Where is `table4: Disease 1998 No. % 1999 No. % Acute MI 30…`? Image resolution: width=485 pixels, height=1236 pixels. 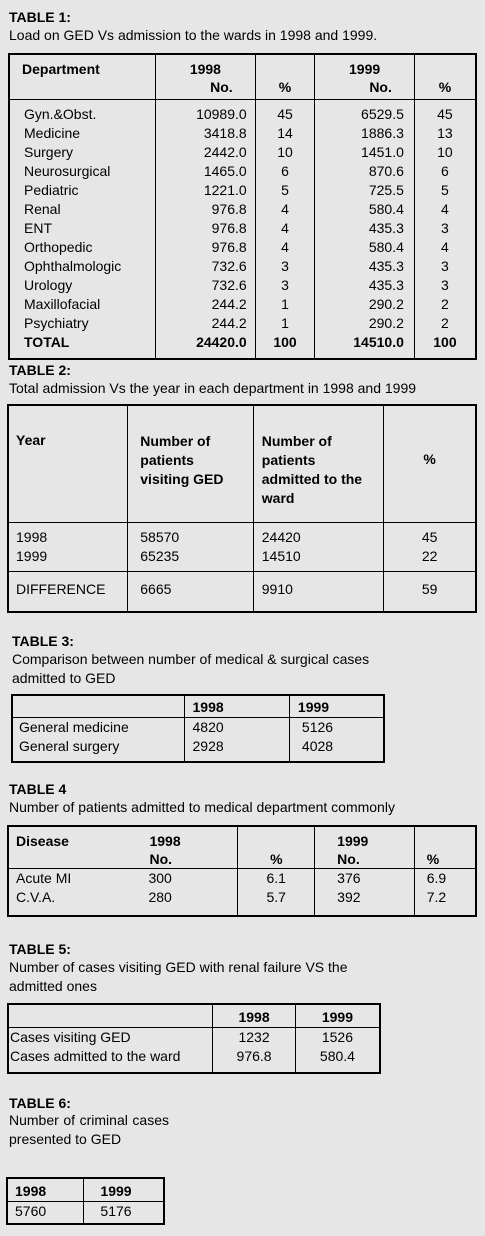 table4: Disease 1998 No. % 1999 No. % Acute MI 30… is located at coordinates (242, 871).